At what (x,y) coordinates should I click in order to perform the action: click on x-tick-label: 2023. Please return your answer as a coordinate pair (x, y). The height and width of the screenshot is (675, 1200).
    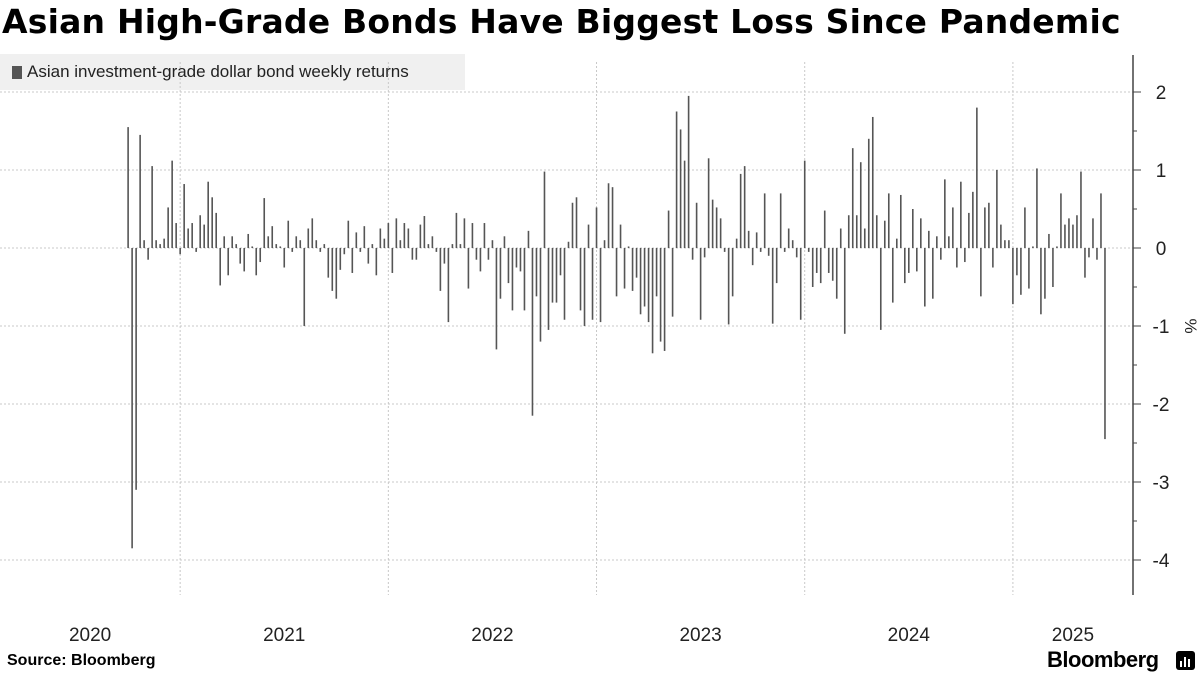
    Looking at the image, I should click on (700, 635).